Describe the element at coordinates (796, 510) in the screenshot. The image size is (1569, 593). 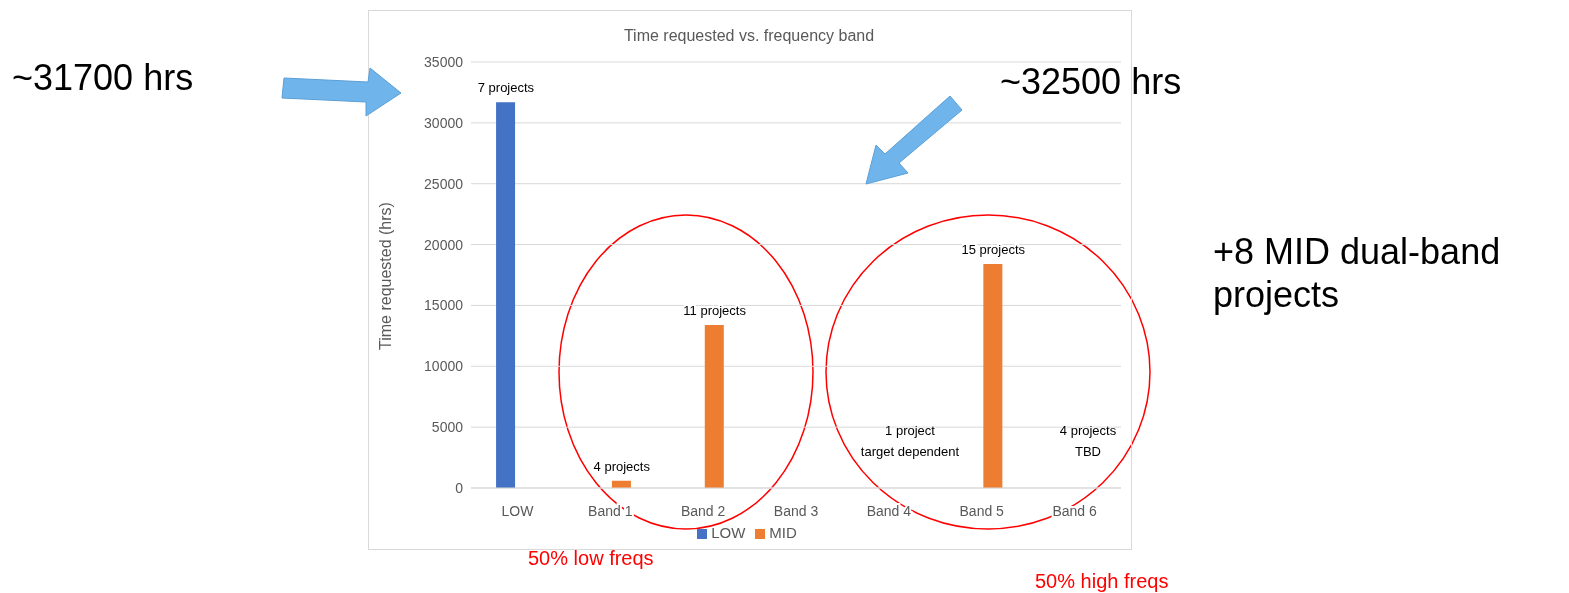
I see `x-tick-label: Band 3` at that location.